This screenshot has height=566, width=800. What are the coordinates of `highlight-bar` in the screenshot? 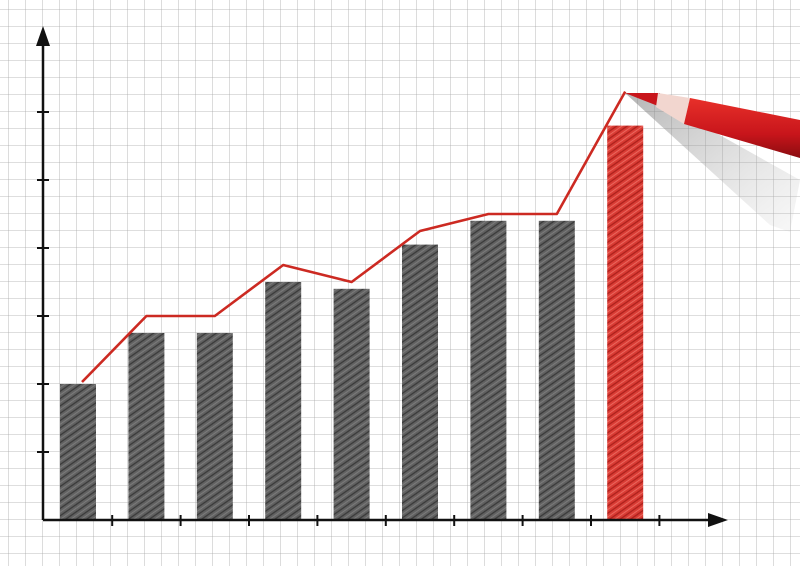 It's located at (625, 322).